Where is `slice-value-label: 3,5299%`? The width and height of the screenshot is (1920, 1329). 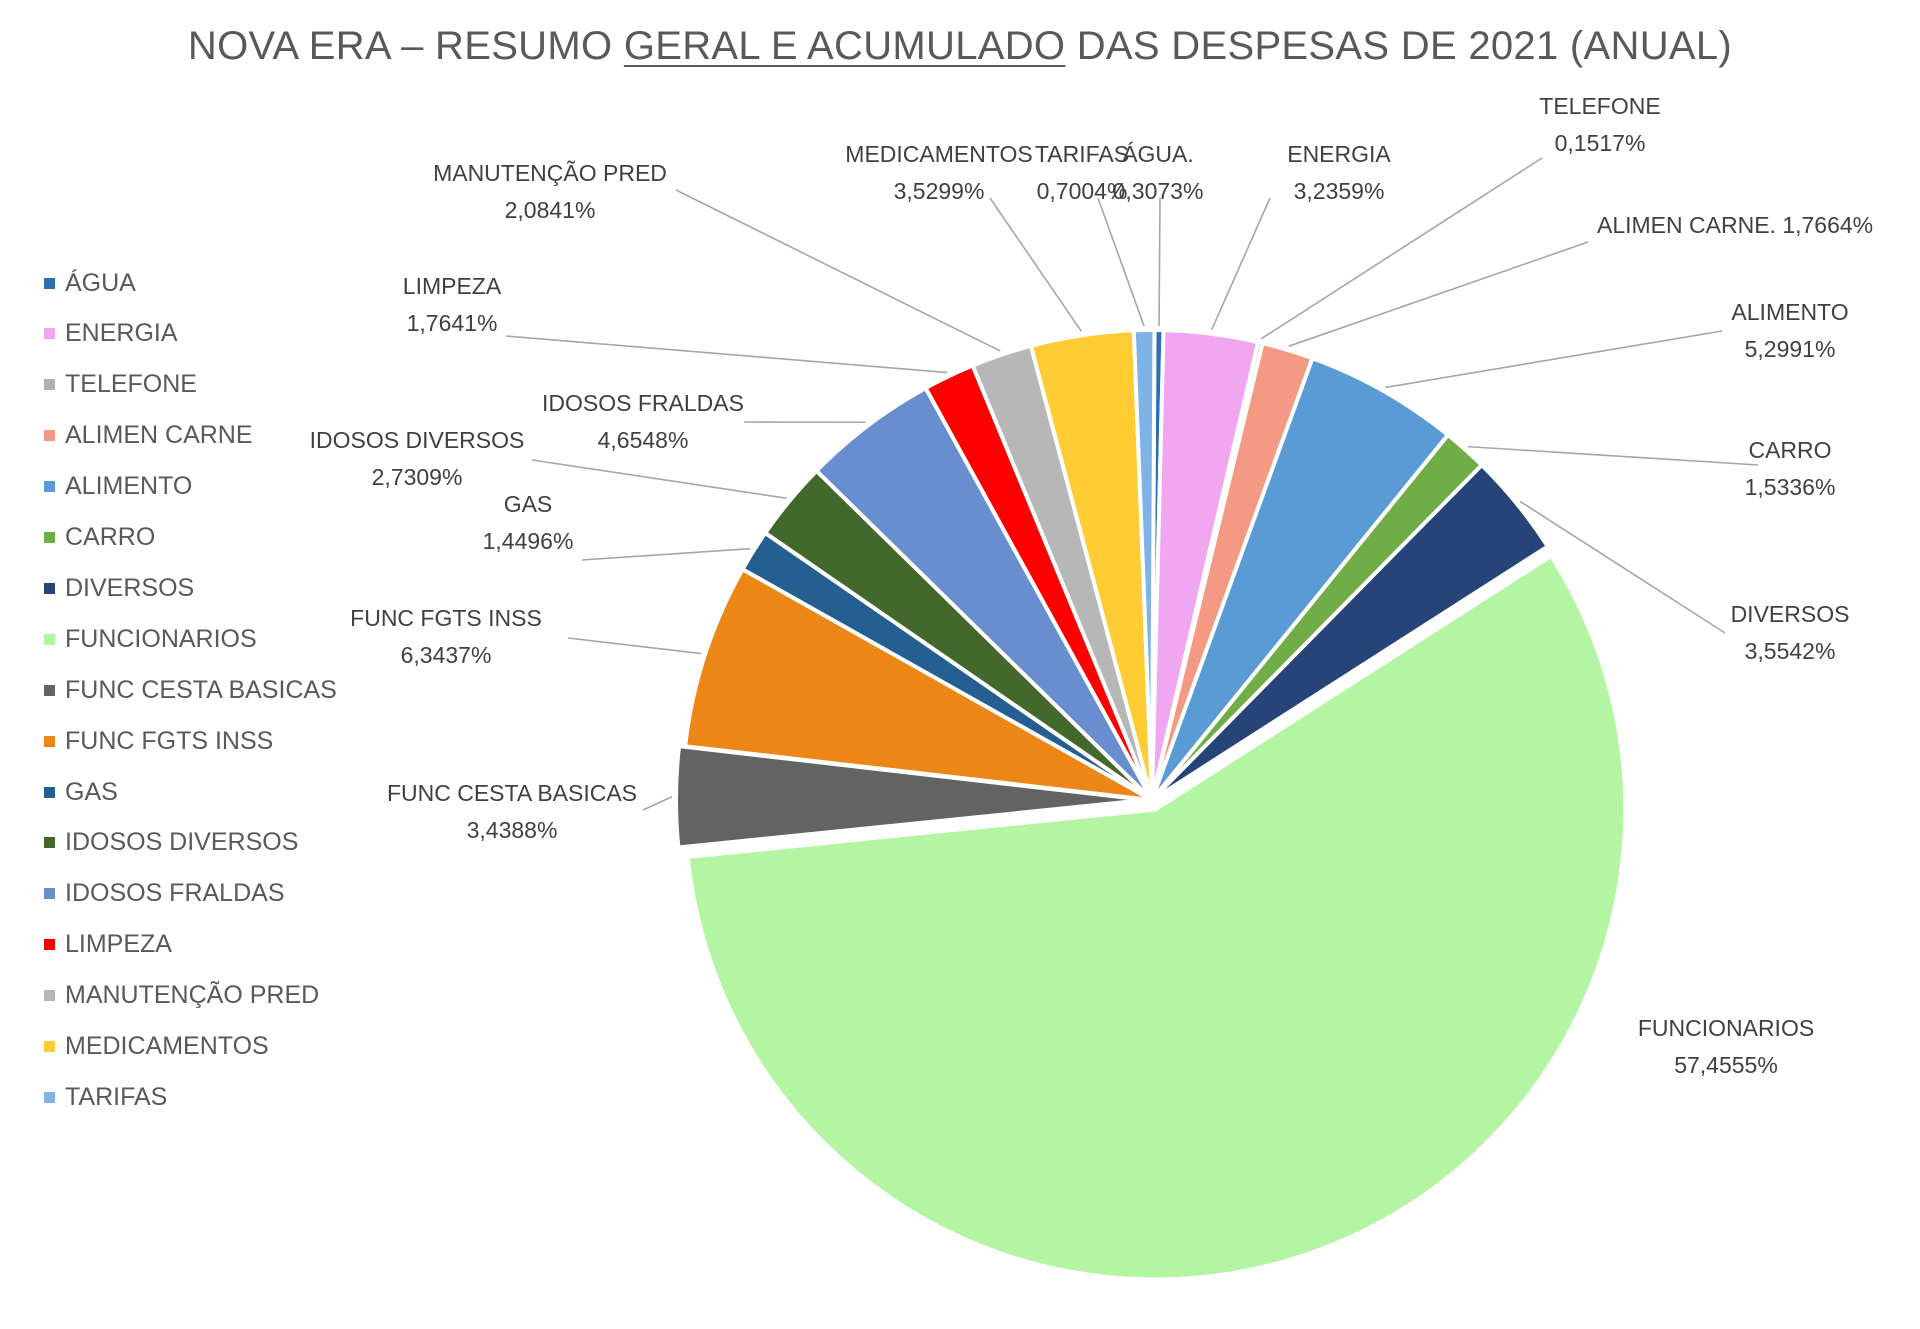 slice-value-label: 3,5299% is located at coordinates (939, 191).